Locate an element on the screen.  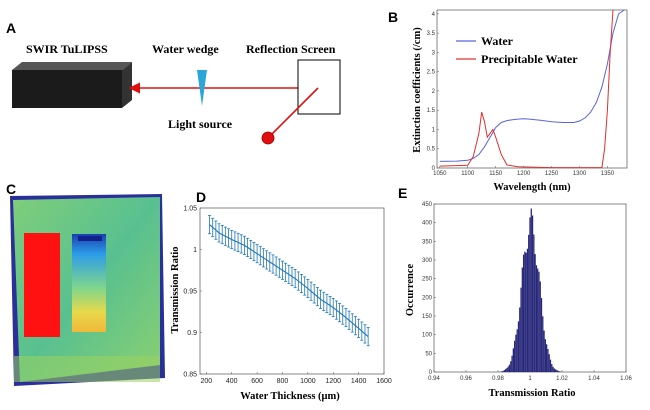
water-wedge-region is located at coordinates (89, 283).